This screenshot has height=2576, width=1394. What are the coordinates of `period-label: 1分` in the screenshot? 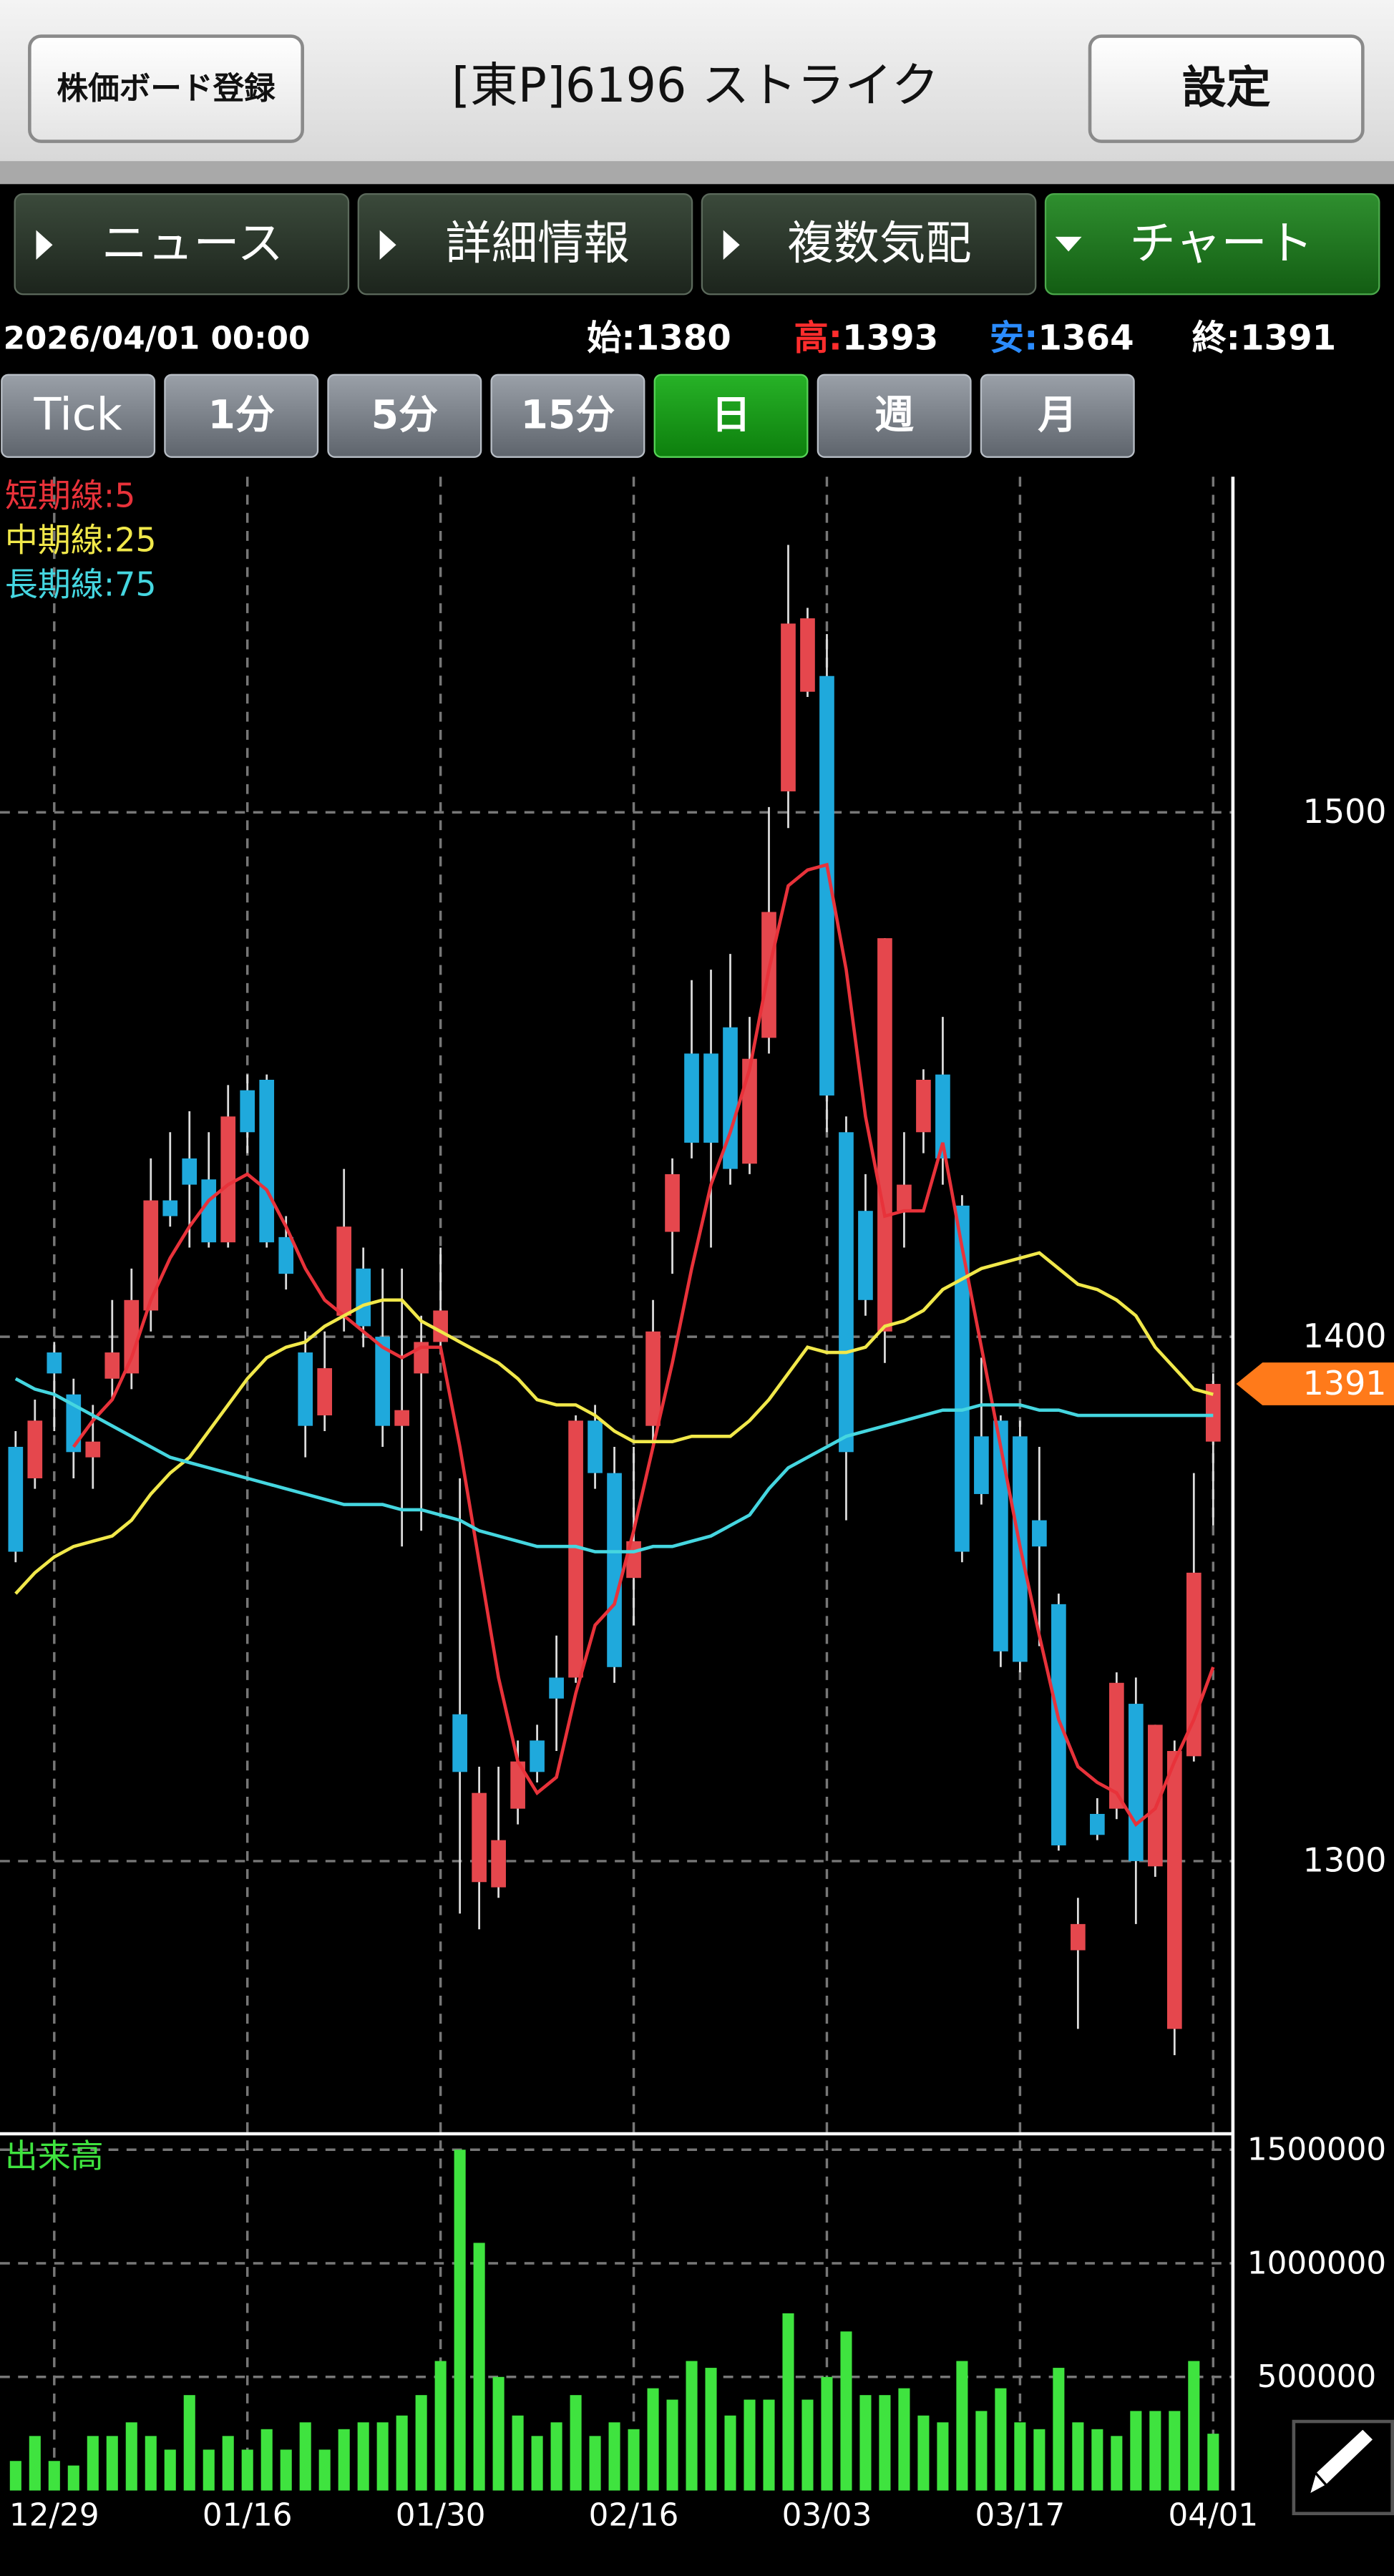 It's located at (241, 416).